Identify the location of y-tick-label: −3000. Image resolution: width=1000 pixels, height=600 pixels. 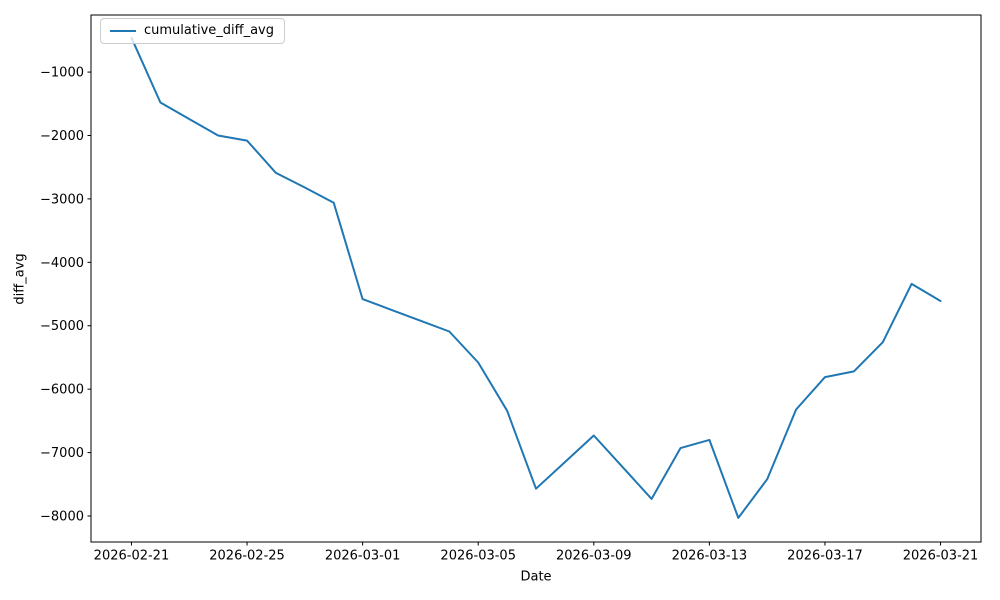
(62, 199).